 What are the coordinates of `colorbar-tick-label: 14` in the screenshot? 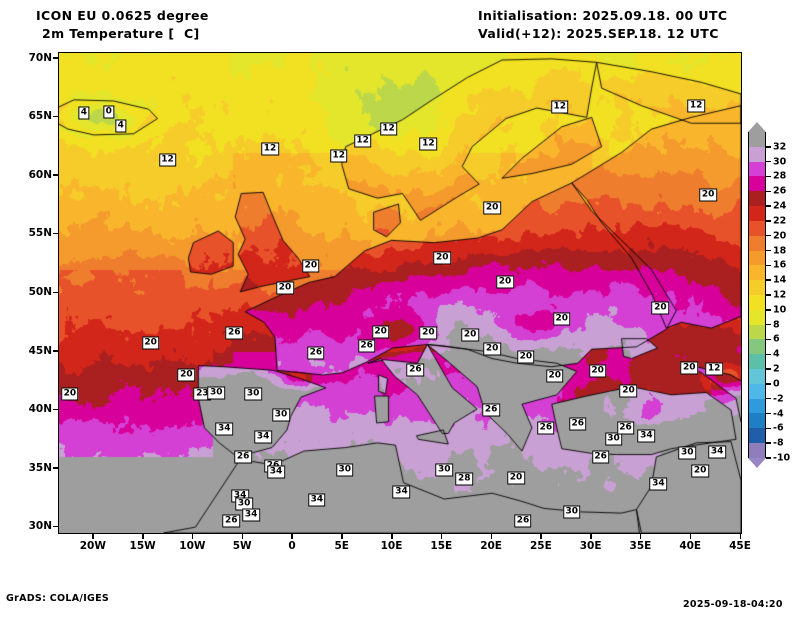 It's located at (780, 280).